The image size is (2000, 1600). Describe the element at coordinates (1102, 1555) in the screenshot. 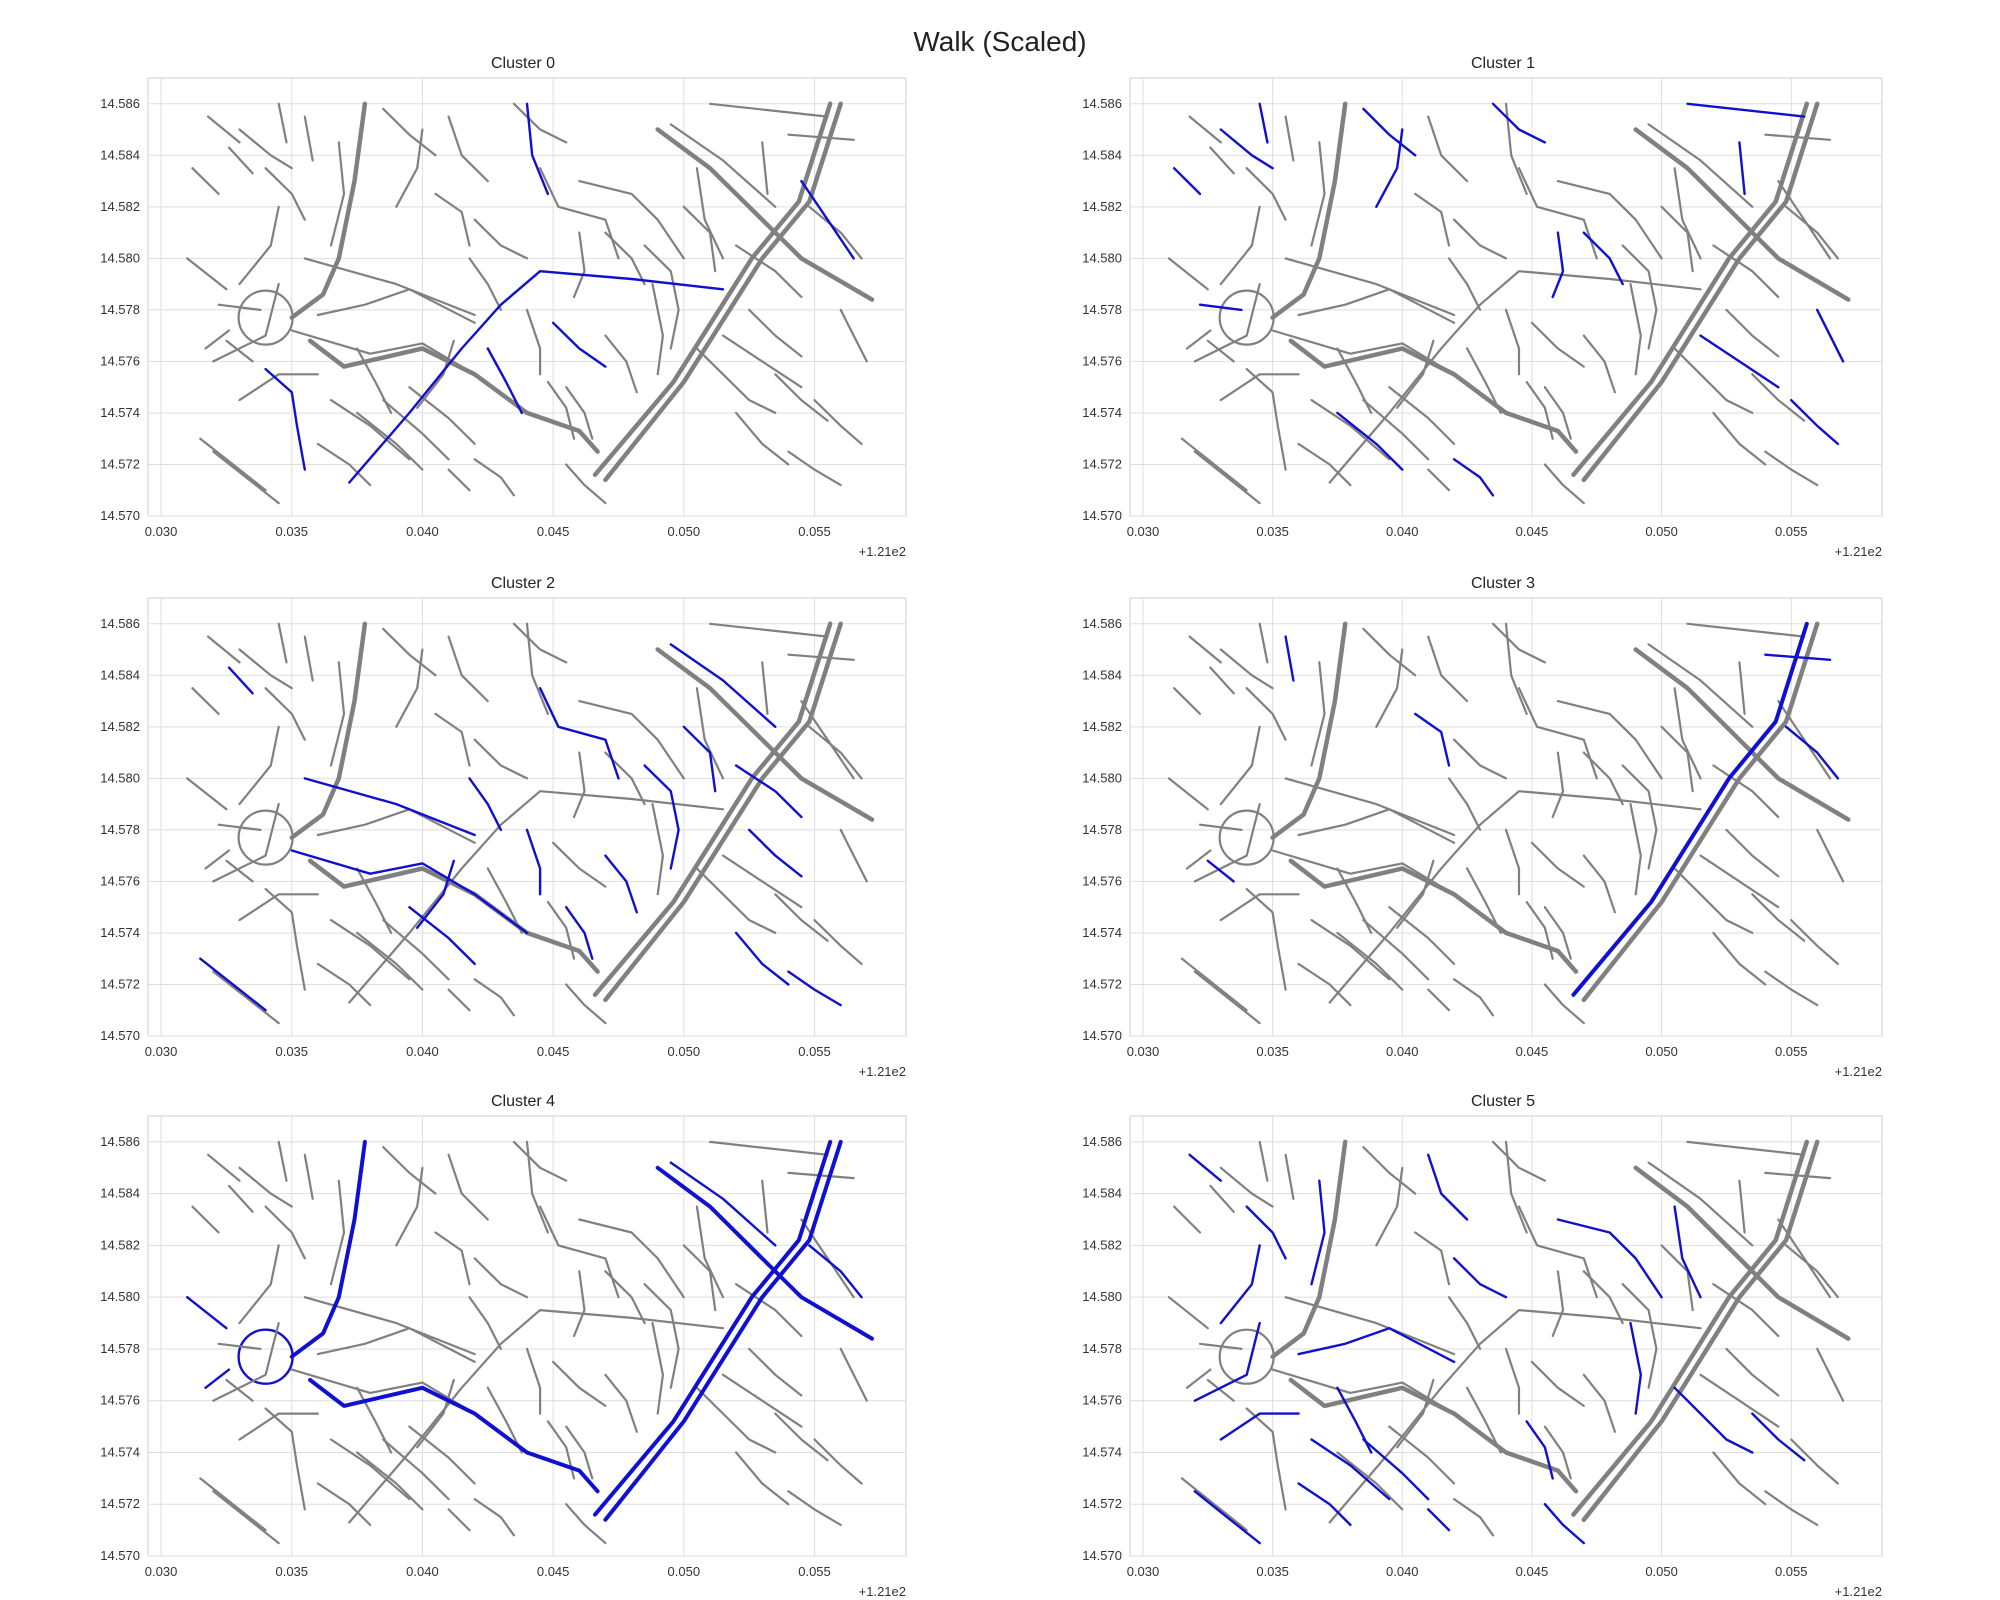

I see `y-tick-label: 14.570` at that location.